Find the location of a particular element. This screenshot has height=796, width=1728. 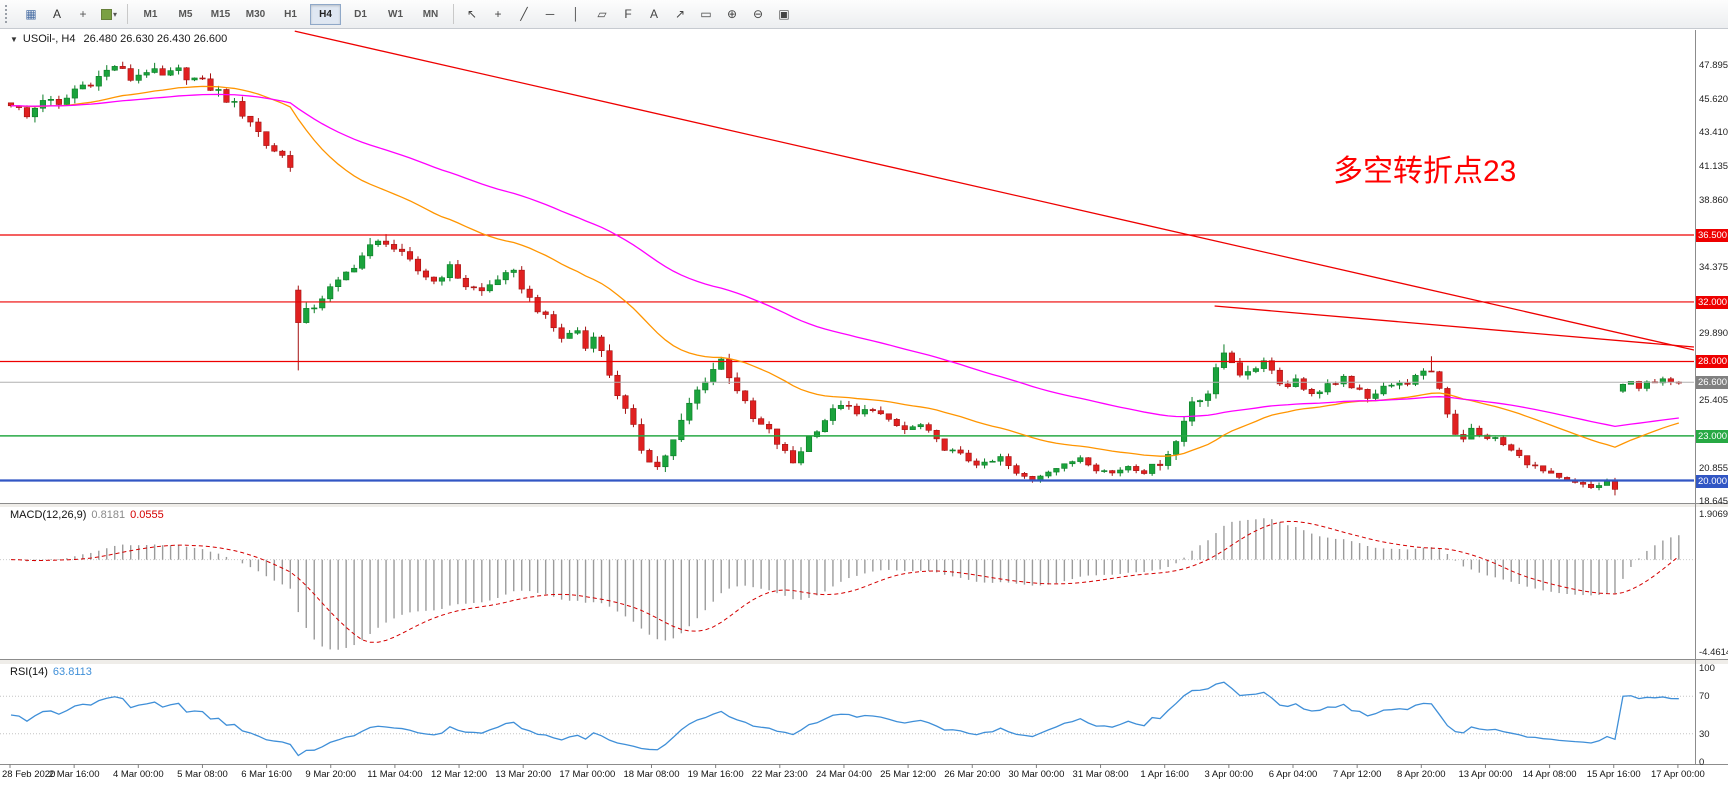

equidistant-channel-icon: ▱ is located at coordinates (602, 14).